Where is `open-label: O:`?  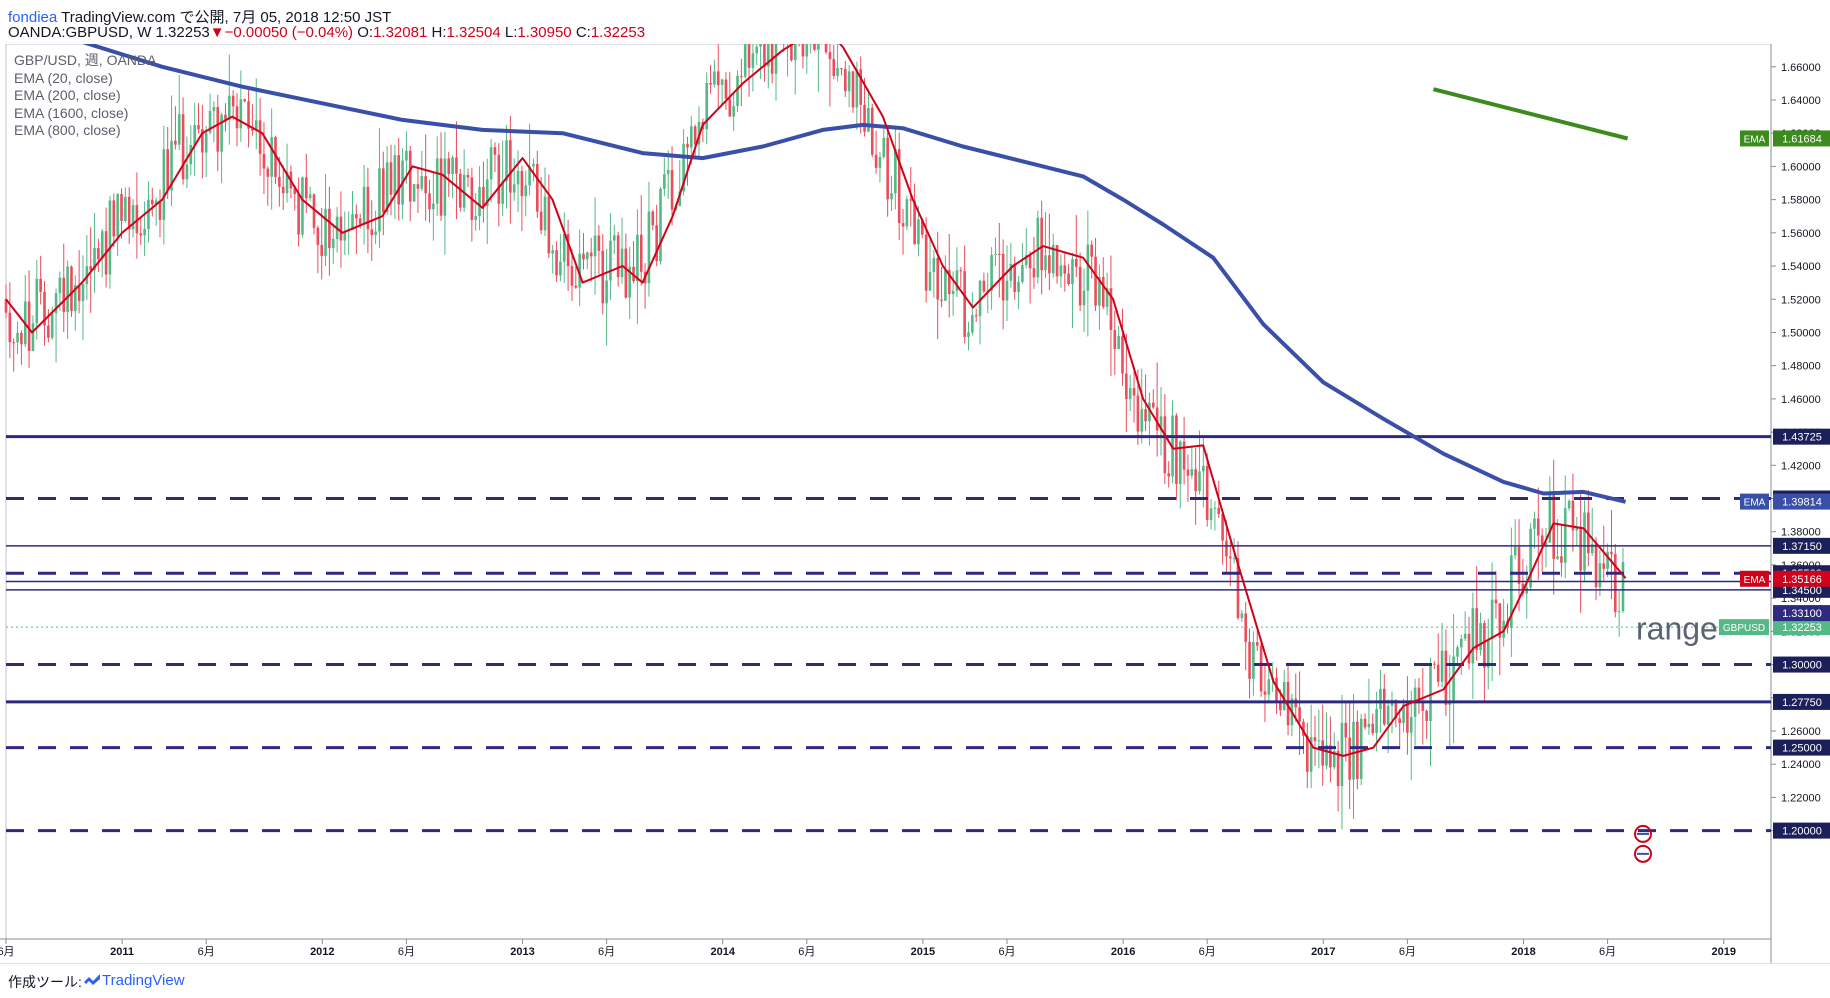
open-label: O: is located at coordinates (365, 32).